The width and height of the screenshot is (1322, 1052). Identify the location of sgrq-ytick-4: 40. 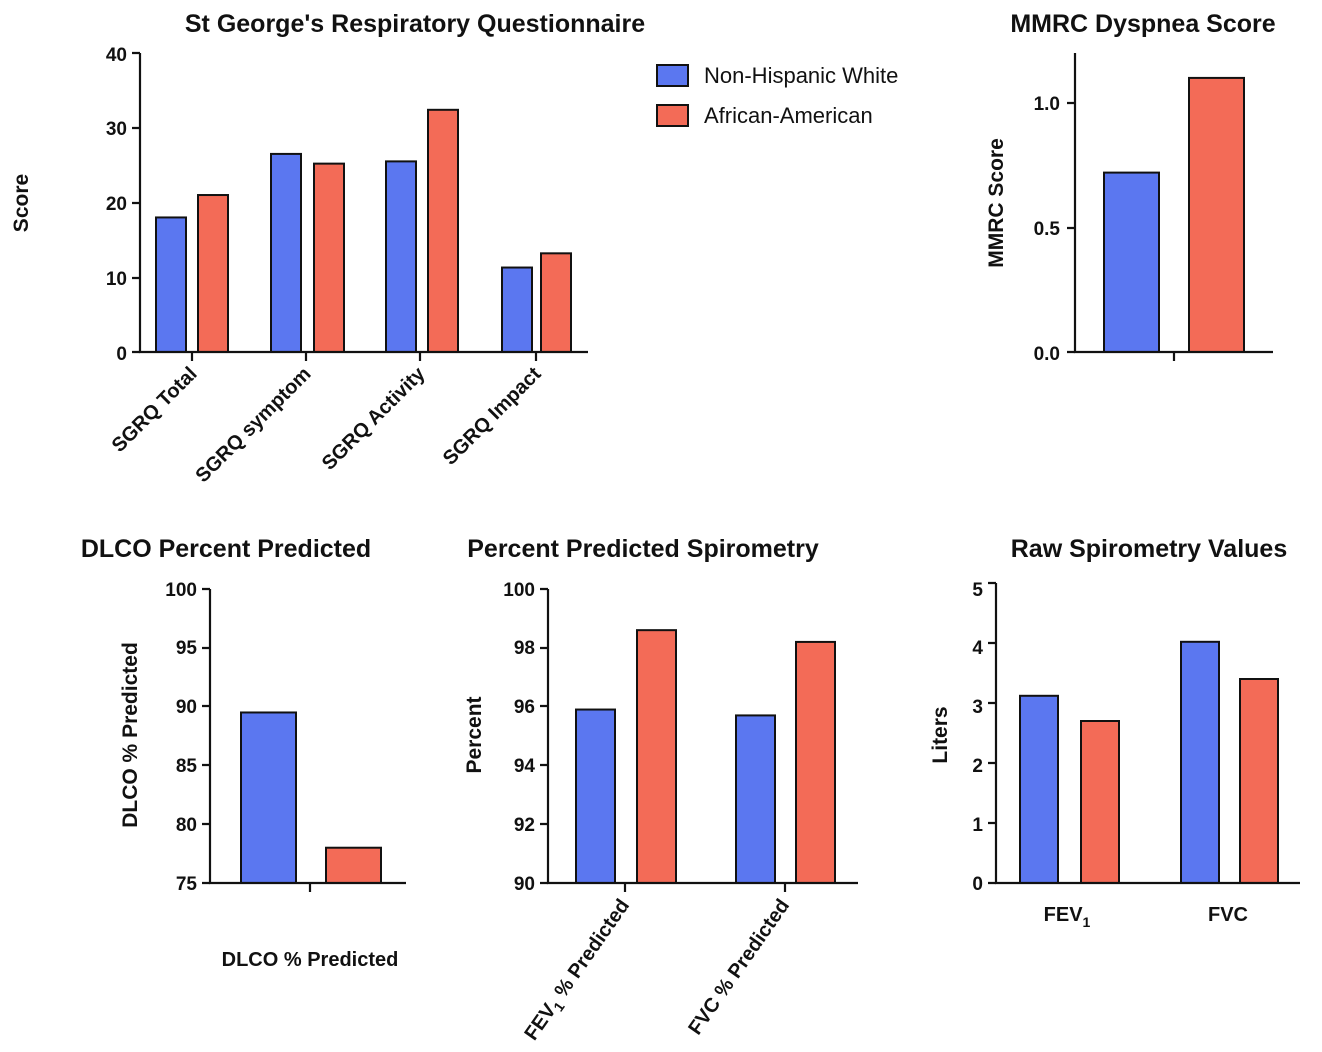
(116, 55).